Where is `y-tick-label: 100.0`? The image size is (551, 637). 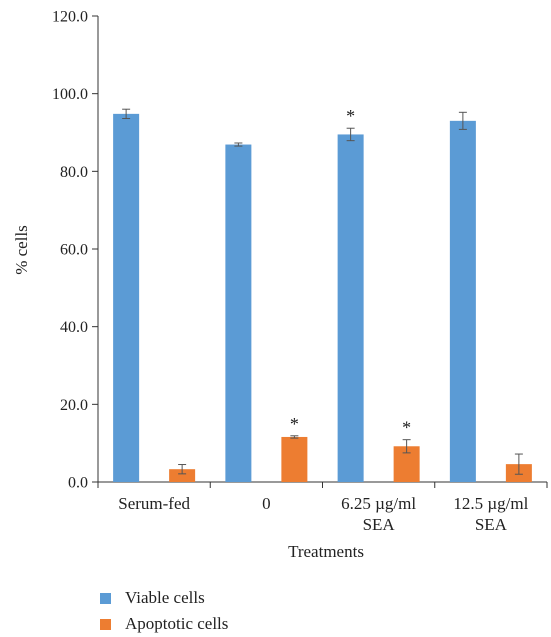 y-tick-label: 100.0 is located at coordinates (70, 94).